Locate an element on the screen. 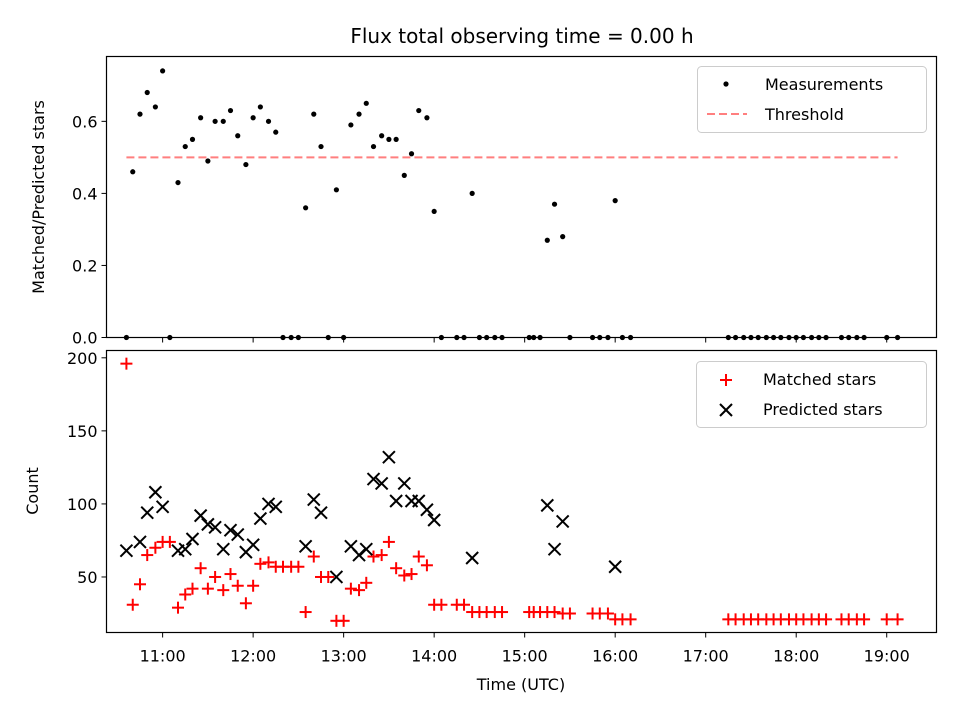  bottom-legend: Matched stars Predicted stars is located at coordinates (811, 394).